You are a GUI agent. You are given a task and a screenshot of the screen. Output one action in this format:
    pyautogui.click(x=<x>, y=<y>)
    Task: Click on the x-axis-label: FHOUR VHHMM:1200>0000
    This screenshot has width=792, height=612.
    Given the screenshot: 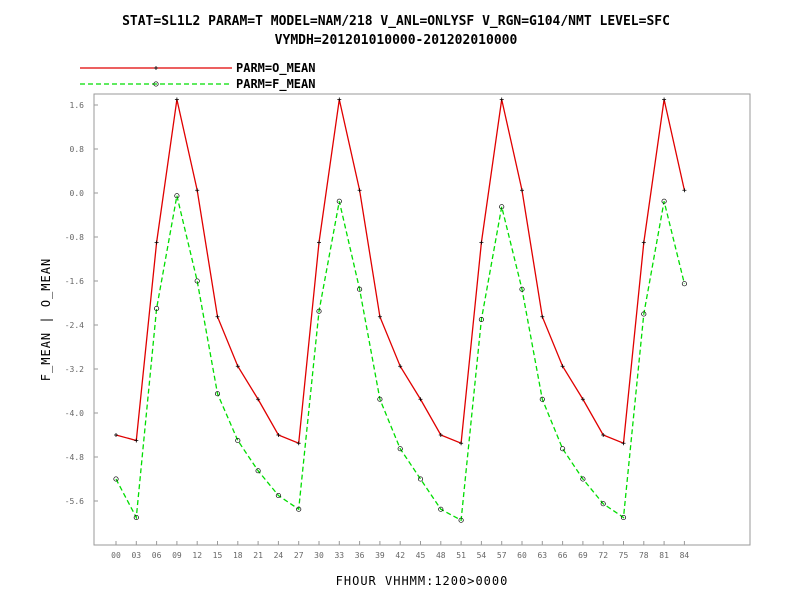 What is the action you would take?
    pyautogui.click(x=422, y=581)
    